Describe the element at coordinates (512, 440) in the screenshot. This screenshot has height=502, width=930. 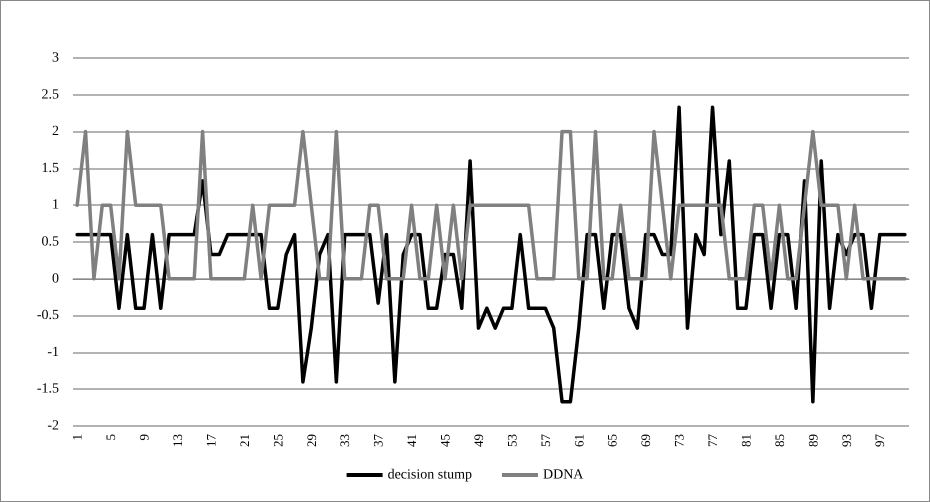
I see `x-tick-label: 53` at that location.